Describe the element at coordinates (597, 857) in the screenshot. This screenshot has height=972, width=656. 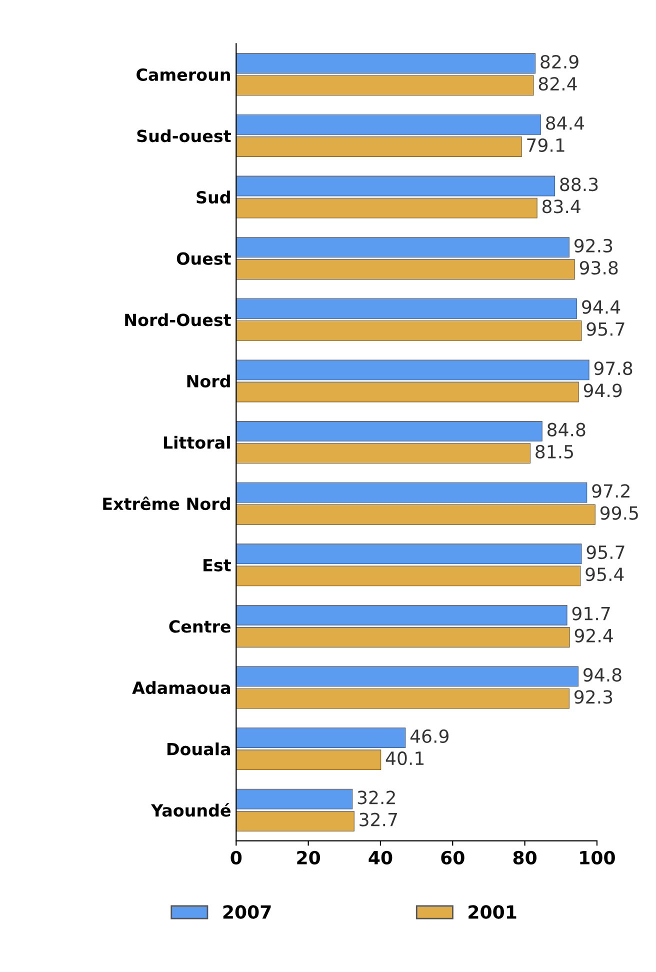
I see `x-tick-label: 100` at that location.